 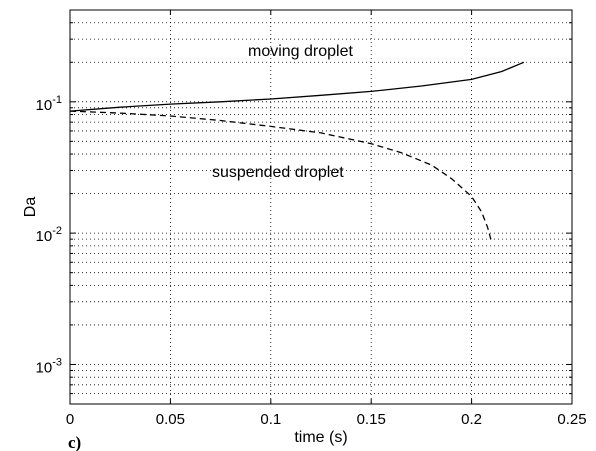 I want to click on x-tick-label: 0.1, so click(x=270, y=419).